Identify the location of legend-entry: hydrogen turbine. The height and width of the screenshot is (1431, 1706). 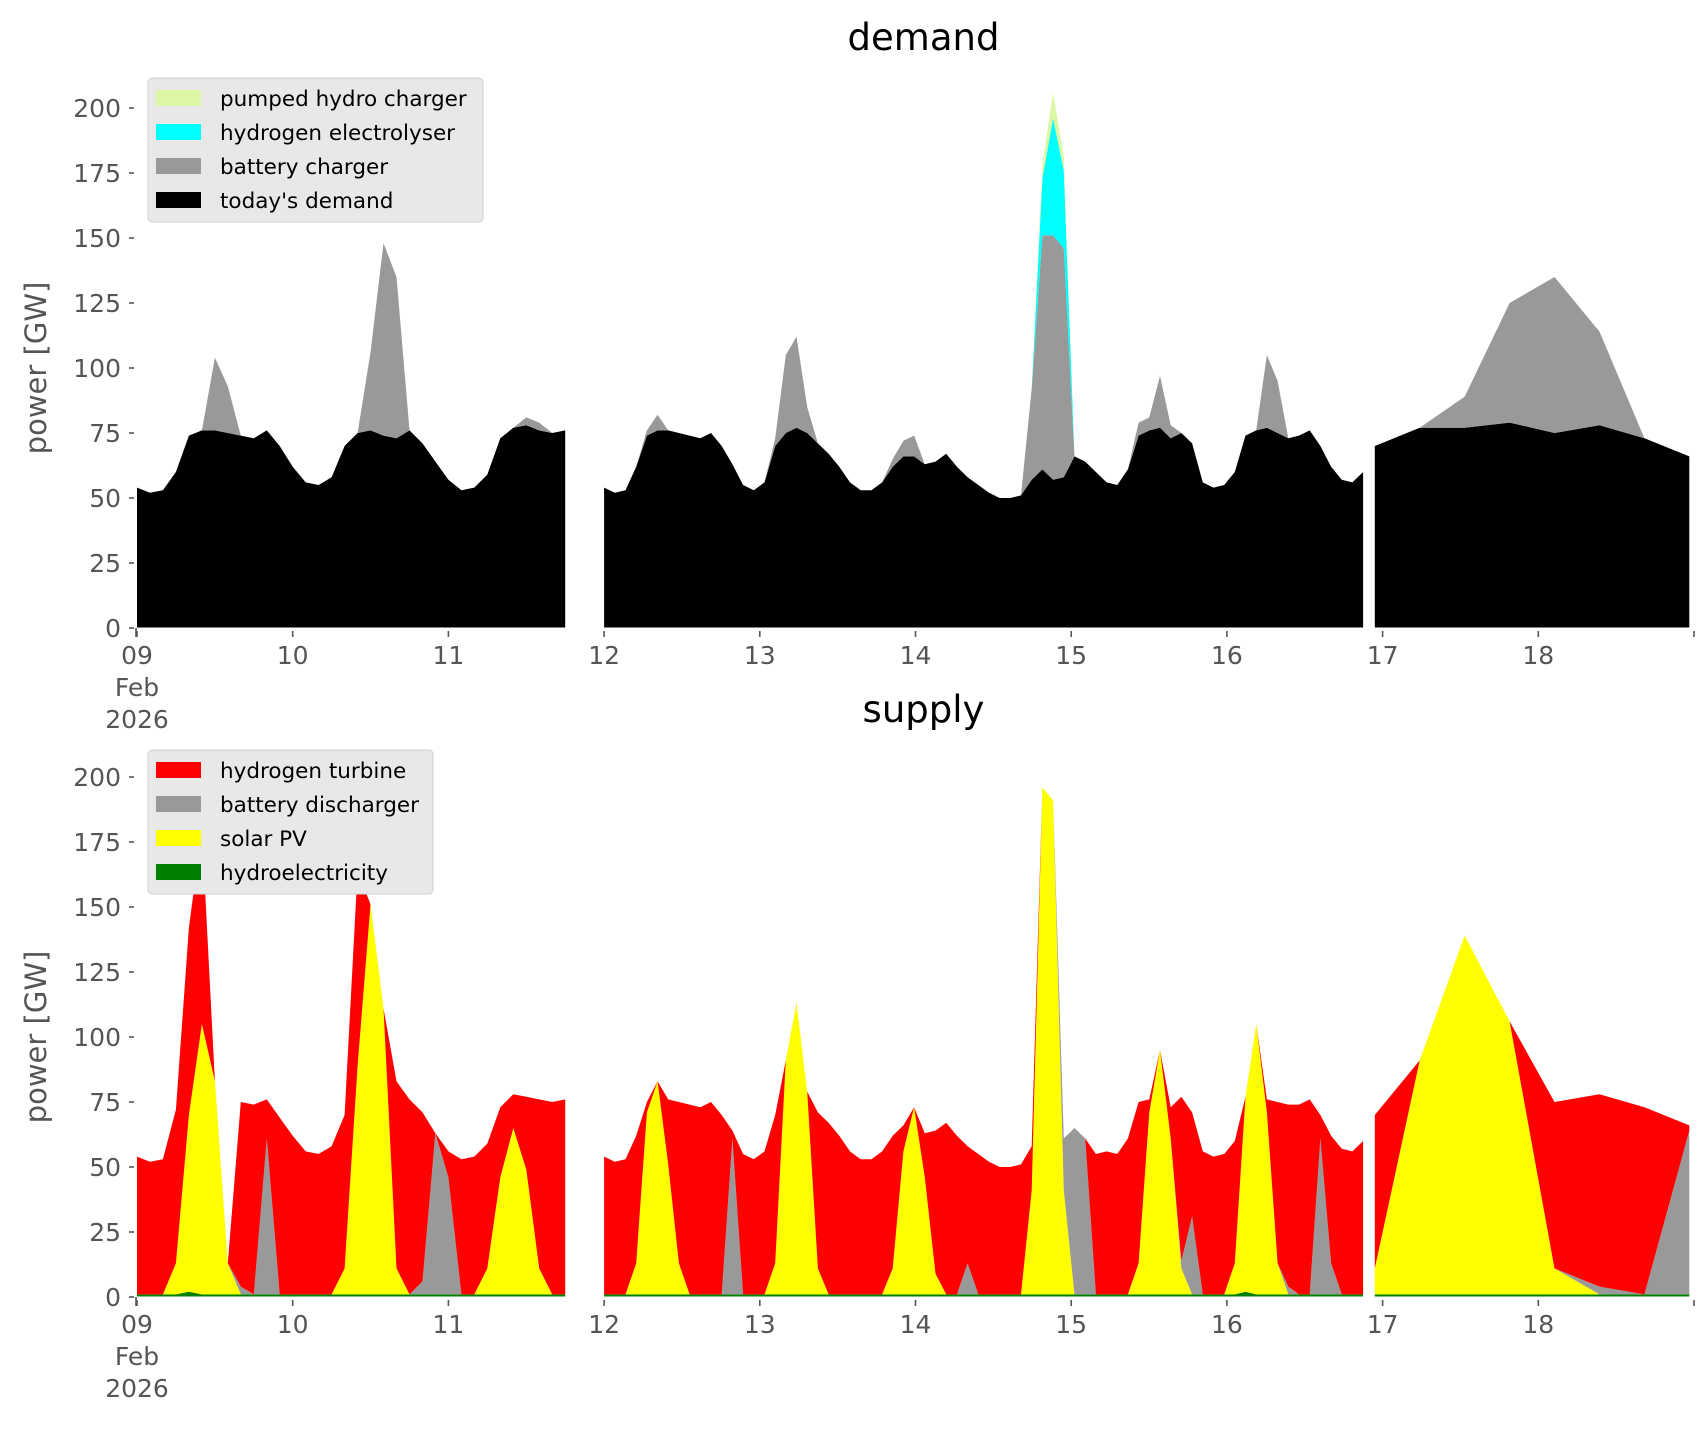
(313, 771).